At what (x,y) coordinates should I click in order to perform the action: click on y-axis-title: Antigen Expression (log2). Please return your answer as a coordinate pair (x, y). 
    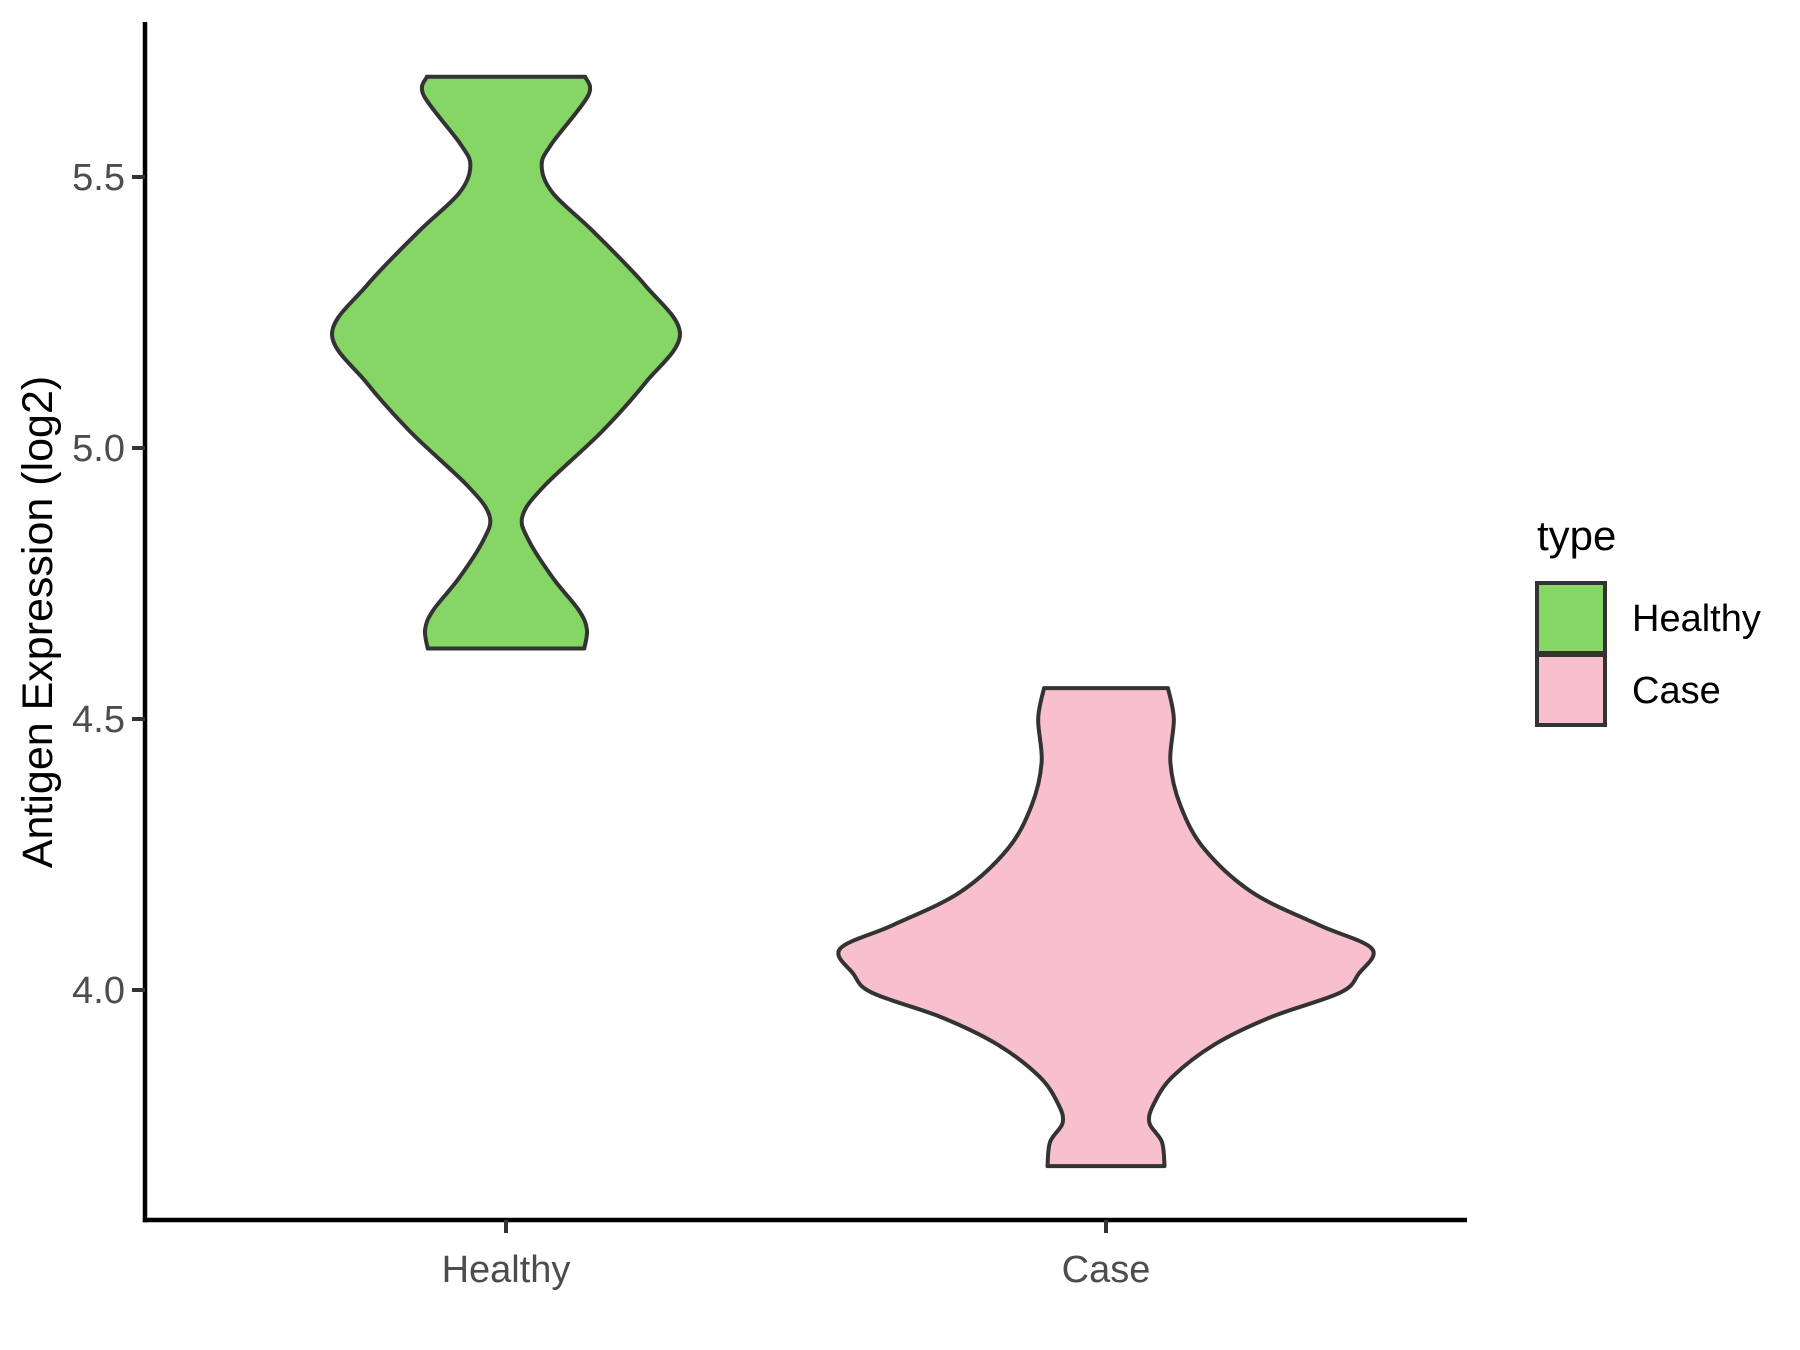
    Looking at the image, I should click on (38, 622).